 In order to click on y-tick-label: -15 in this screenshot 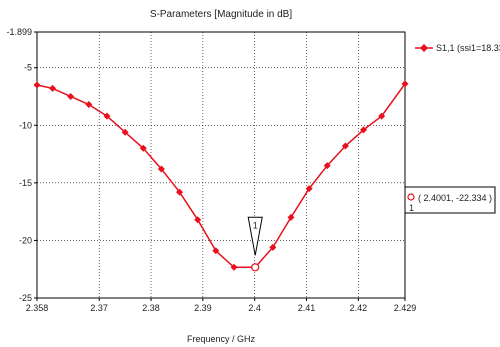, I will do `click(25, 183)`.